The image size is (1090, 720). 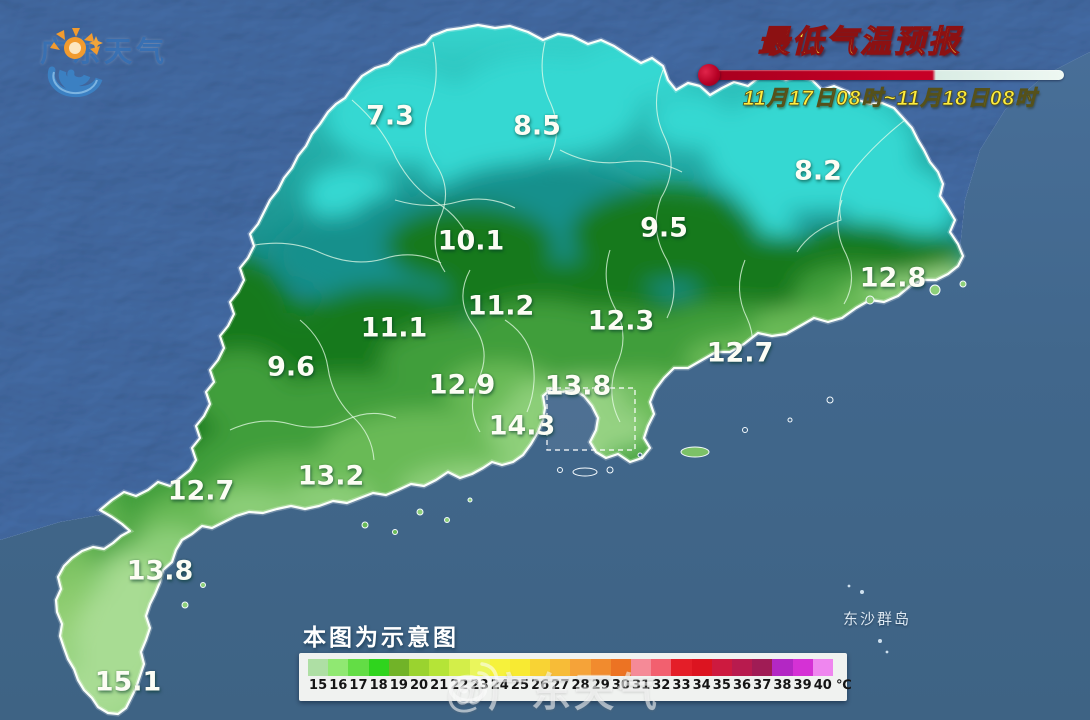 What do you see at coordinates (394, 328) in the screenshot?
I see `temperature-label: 11.1` at bounding box center [394, 328].